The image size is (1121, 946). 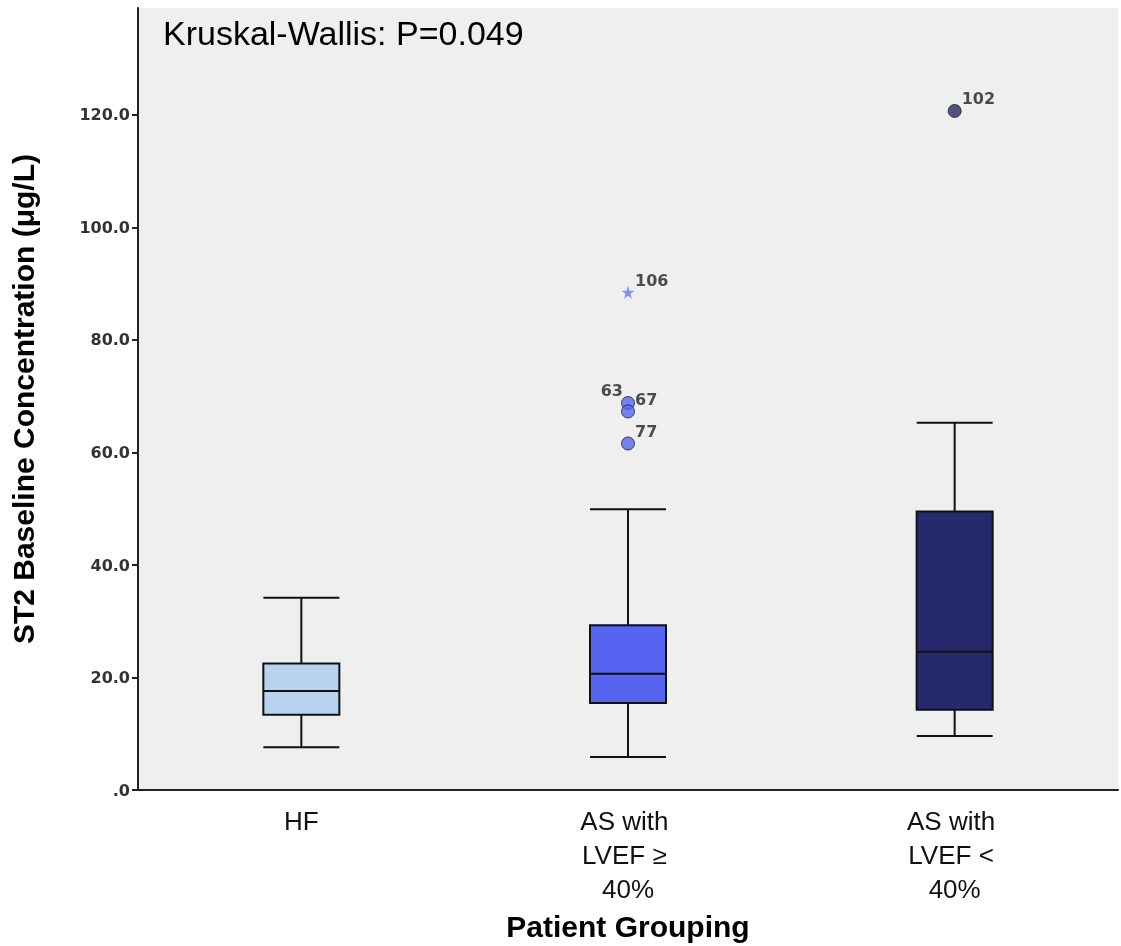 What do you see at coordinates (104, 227) in the screenshot?
I see `y-tick-label: 100.0` at bounding box center [104, 227].